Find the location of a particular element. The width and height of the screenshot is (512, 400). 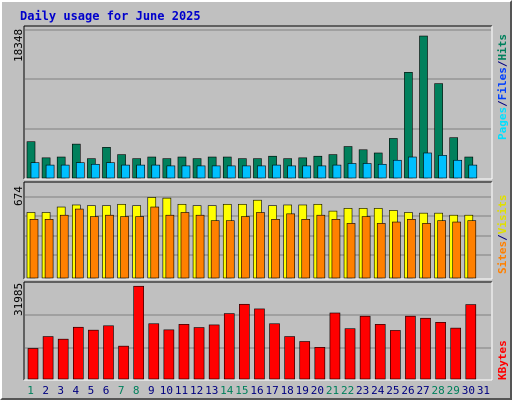

x-tick-label: 15 is located at coordinates (241, 390).